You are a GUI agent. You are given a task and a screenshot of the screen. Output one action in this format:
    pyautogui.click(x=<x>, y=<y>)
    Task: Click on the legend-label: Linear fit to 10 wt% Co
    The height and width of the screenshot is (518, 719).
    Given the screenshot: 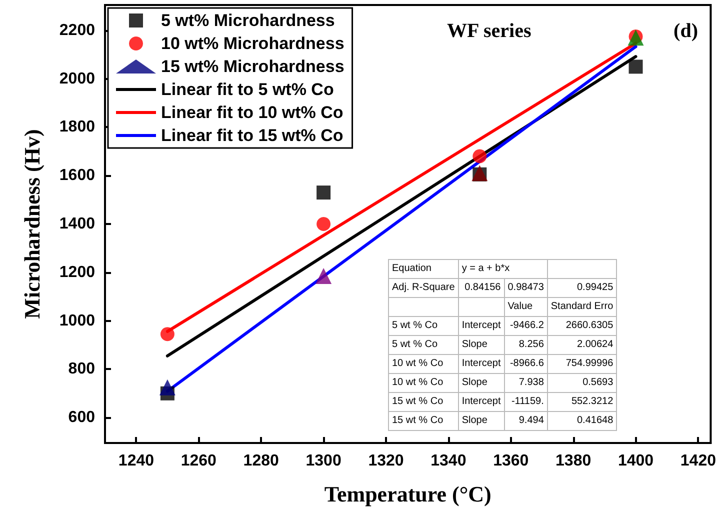 What is the action you would take?
    pyautogui.click(x=252, y=112)
    